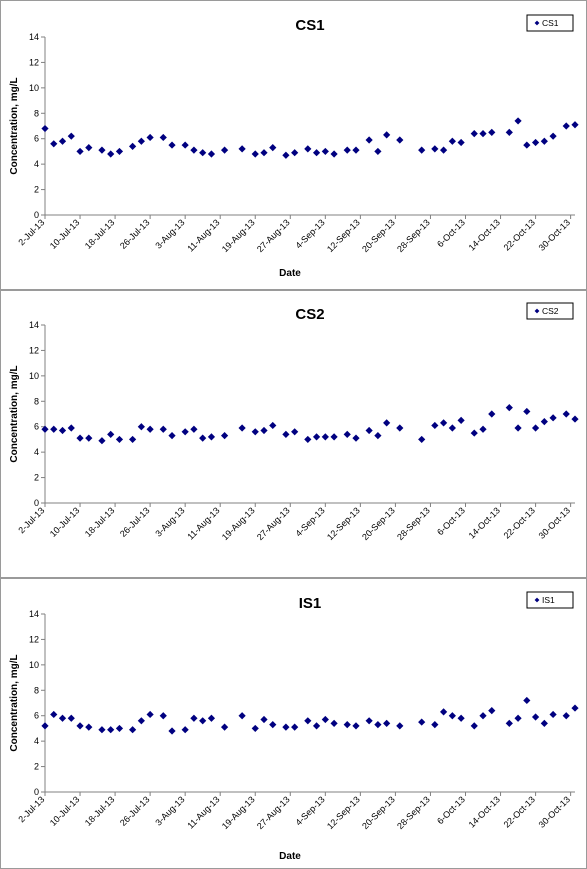 The image size is (587, 869). What do you see at coordinates (34, 37) in the screenshot?
I see `y-tick-label: 14` at bounding box center [34, 37].